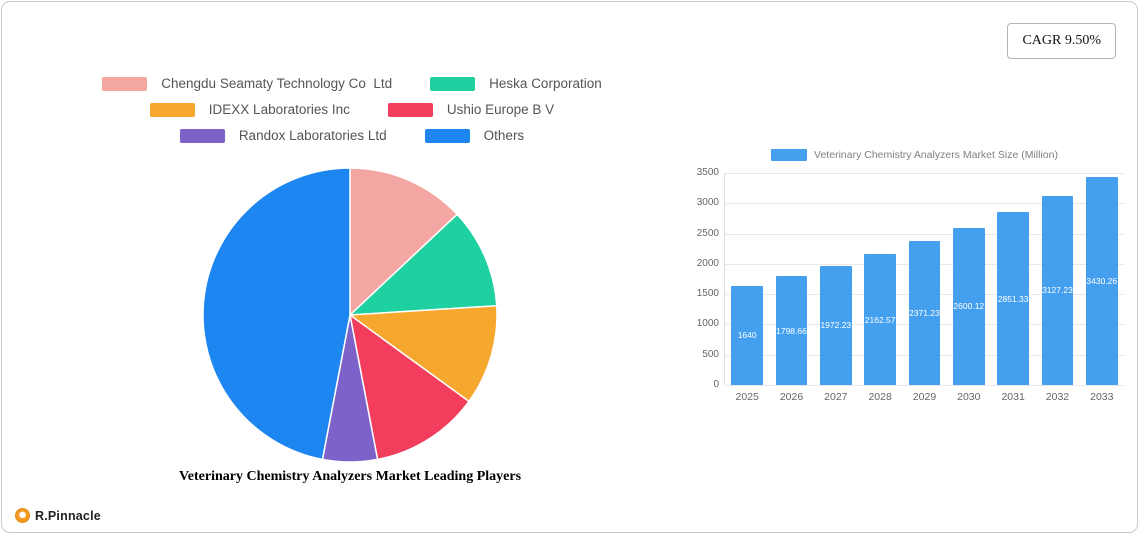 The width and height of the screenshot is (1140, 535). I want to click on legend-item-2: IDEXX Laboratories Inc, so click(249, 109).